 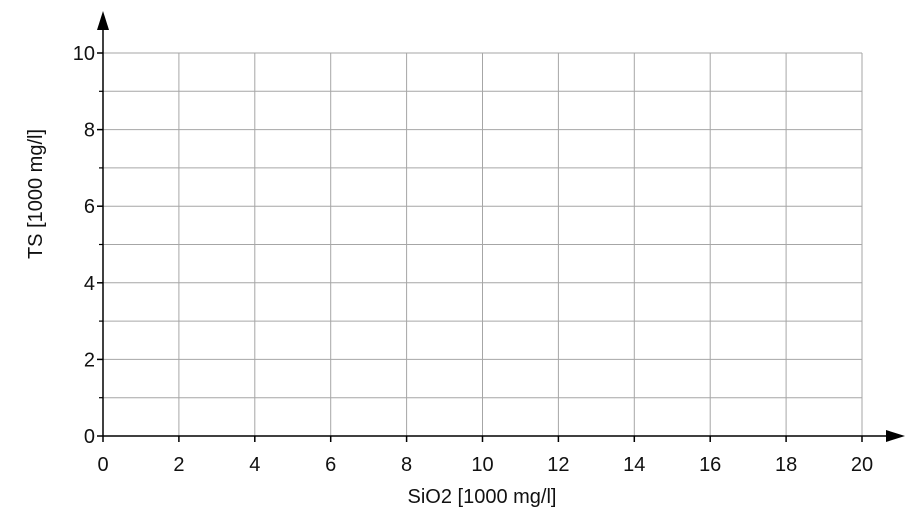 What do you see at coordinates (89, 437) in the screenshot?
I see `y-tick-label: 0` at bounding box center [89, 437].